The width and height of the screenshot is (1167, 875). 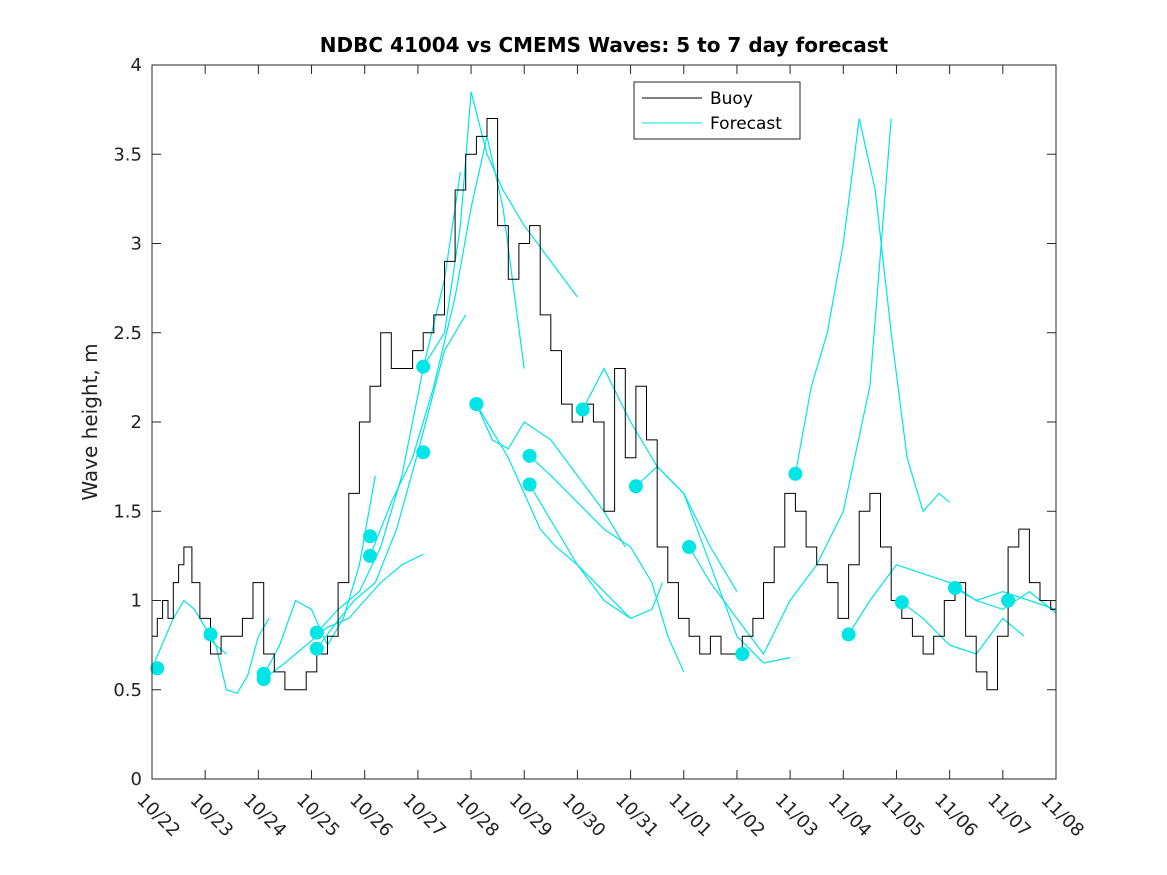 I want to click on y-tick-label: 3.5, so click(x=127, y=154).